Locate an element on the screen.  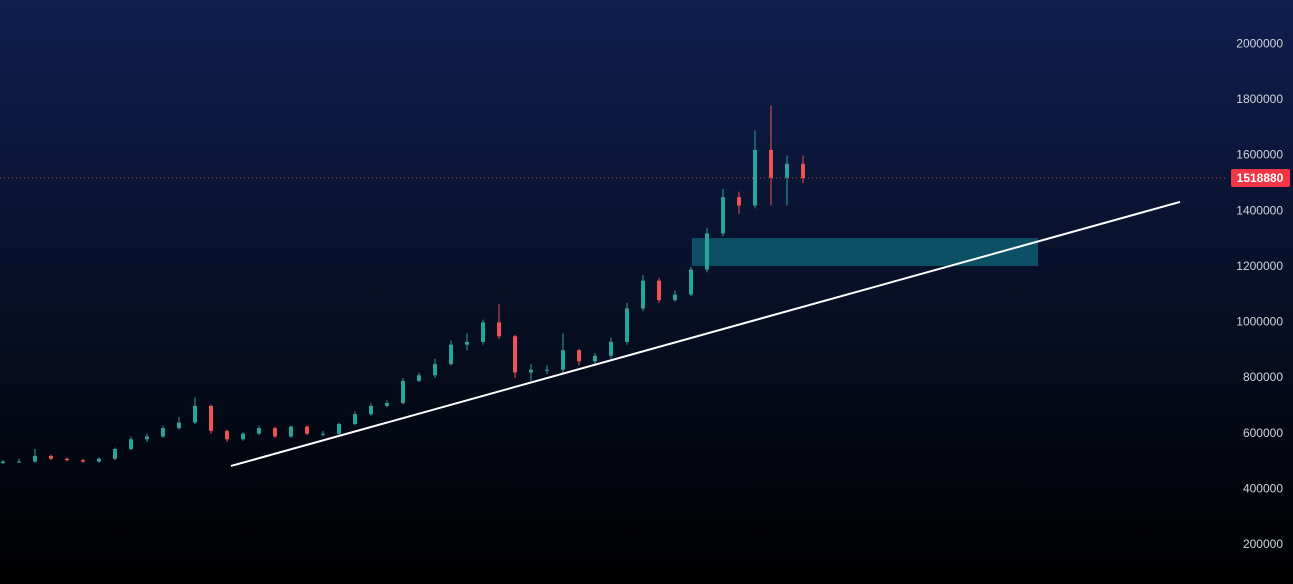
y-tick-label: 2000000 is located at coordinates (1259, 43).